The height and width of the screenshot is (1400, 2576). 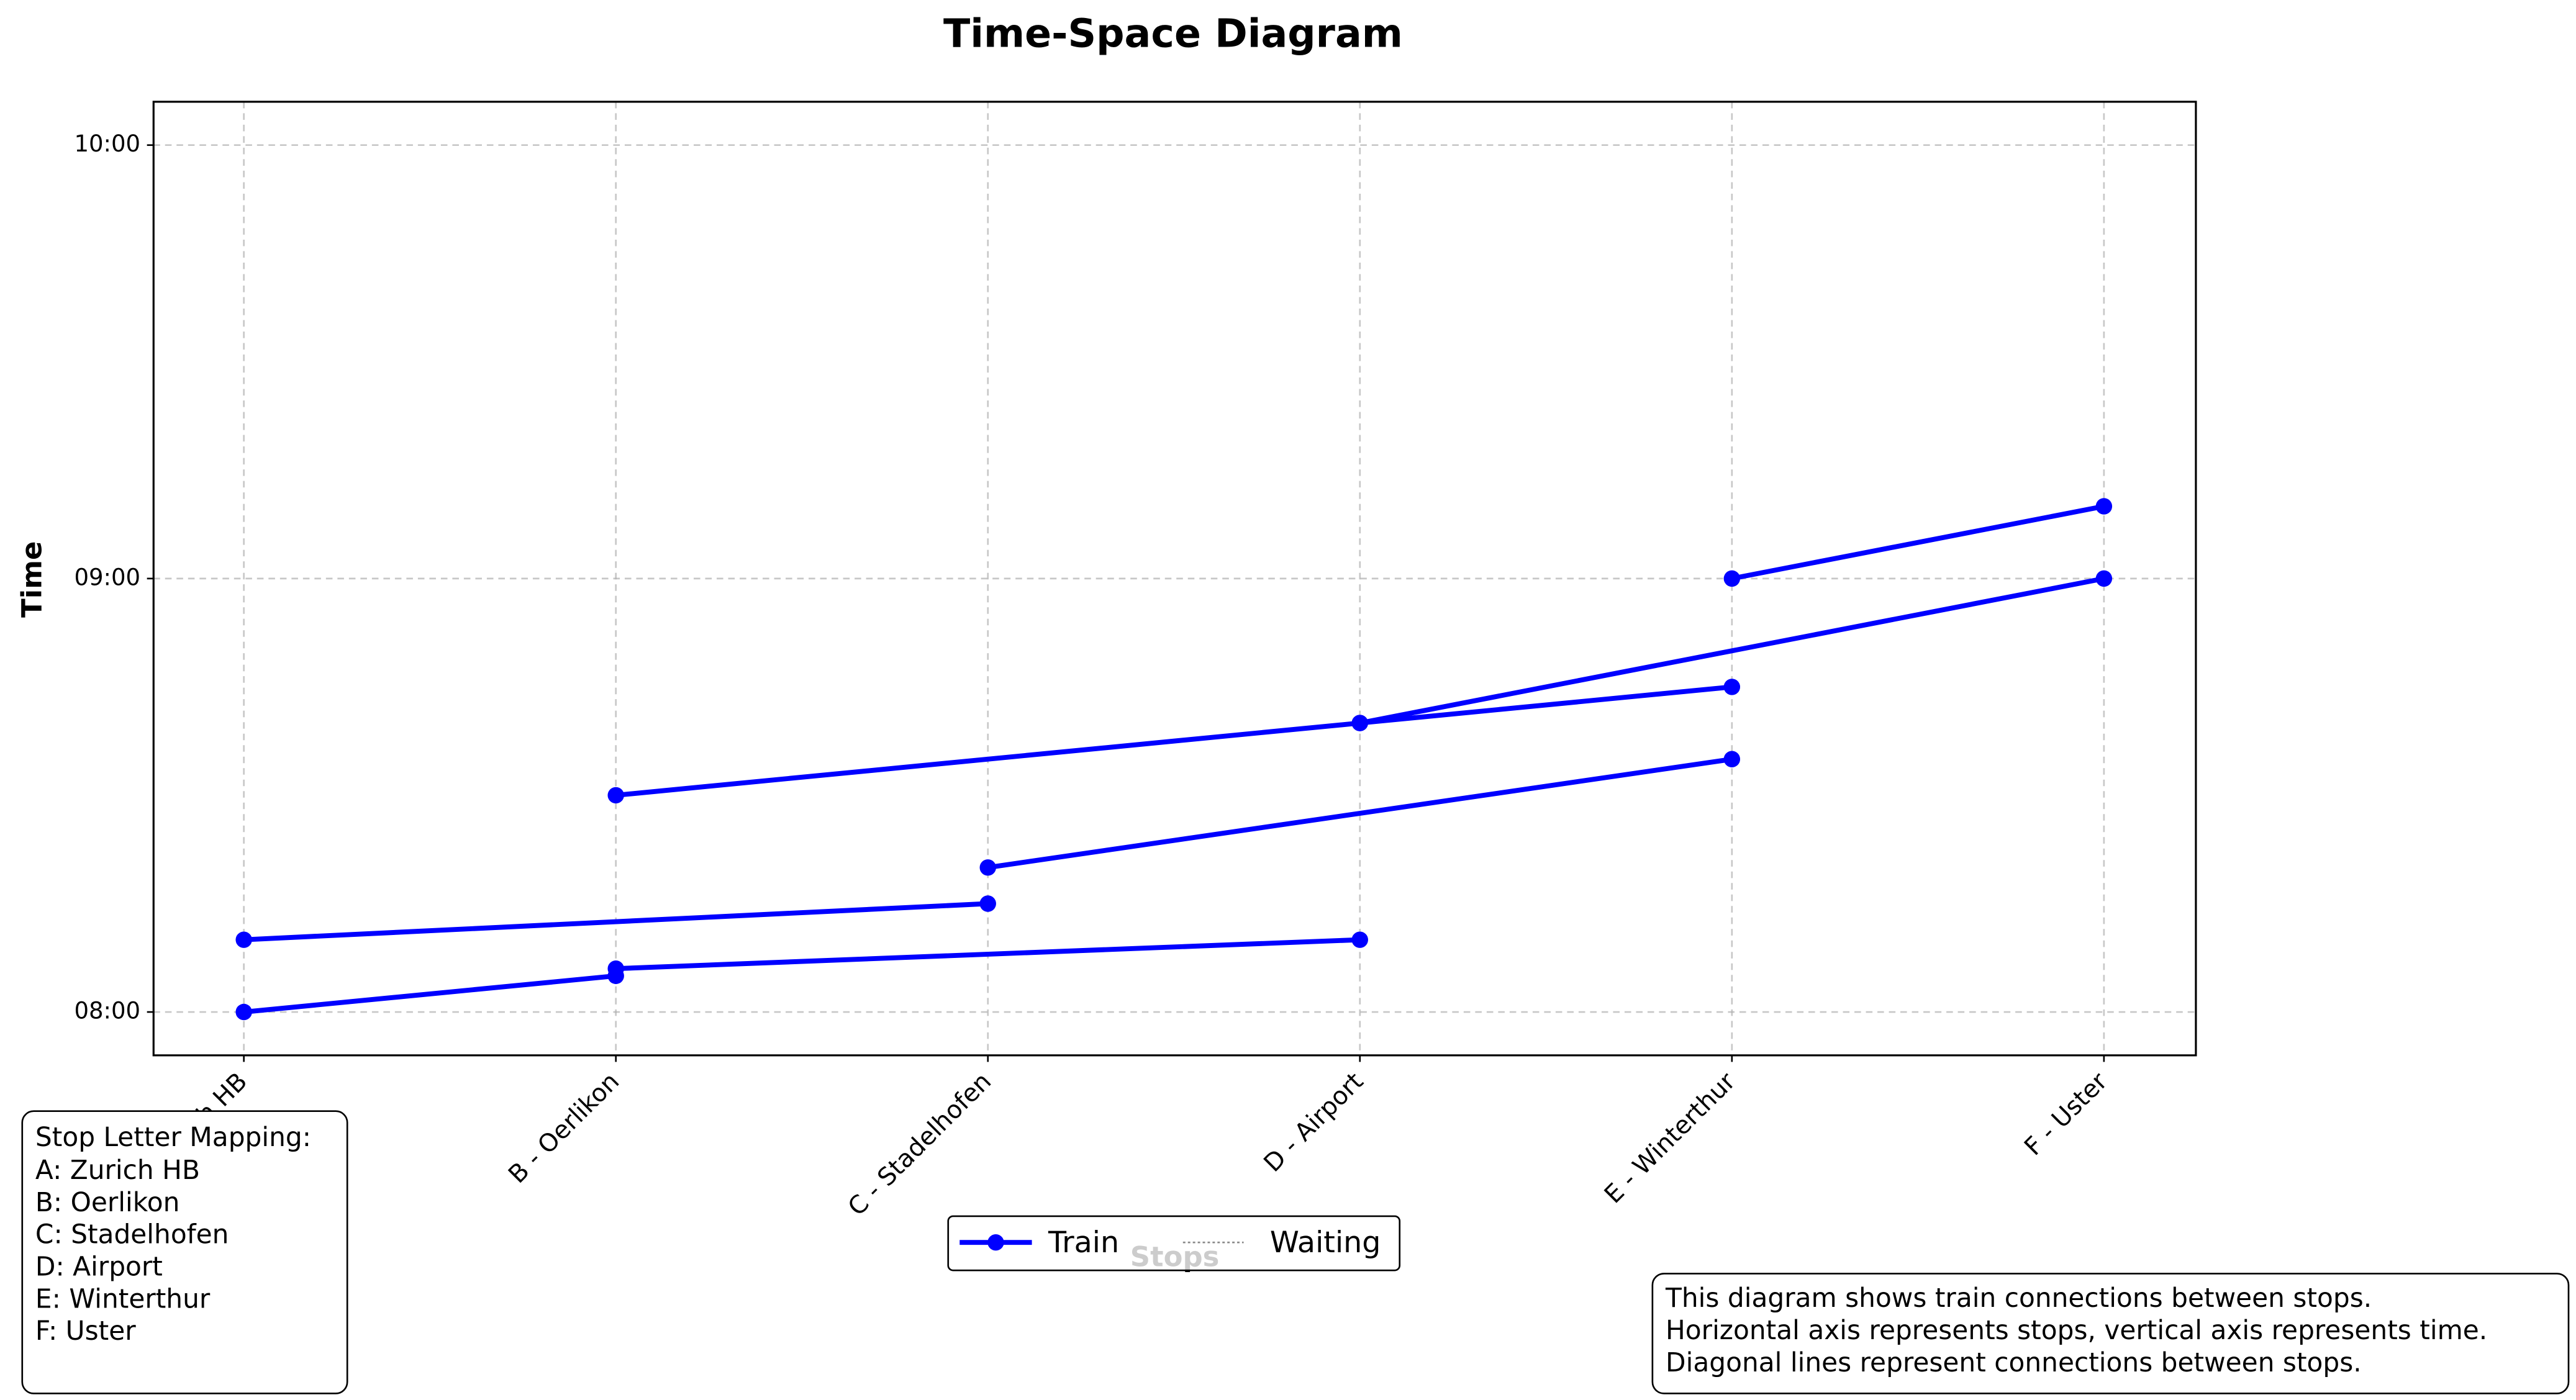 What do you see at coordinates (123, 1299) in the screenshot?
I see `mapping-line: E: Winterthur` at bounding box center [123, 1299].